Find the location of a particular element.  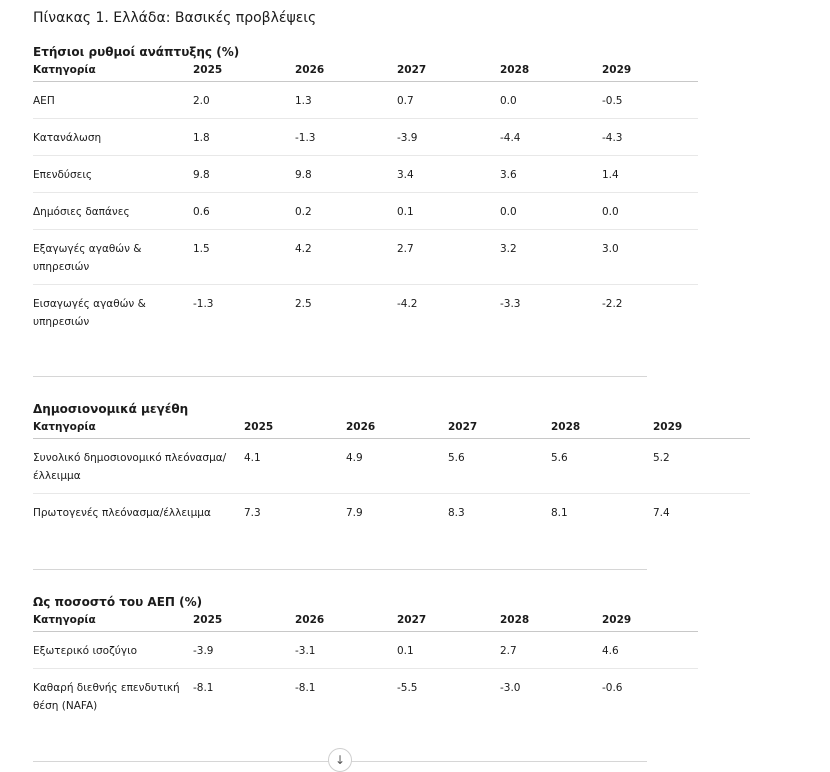

arrow-down-icon: ↓ is located at coordinates (340, 760).